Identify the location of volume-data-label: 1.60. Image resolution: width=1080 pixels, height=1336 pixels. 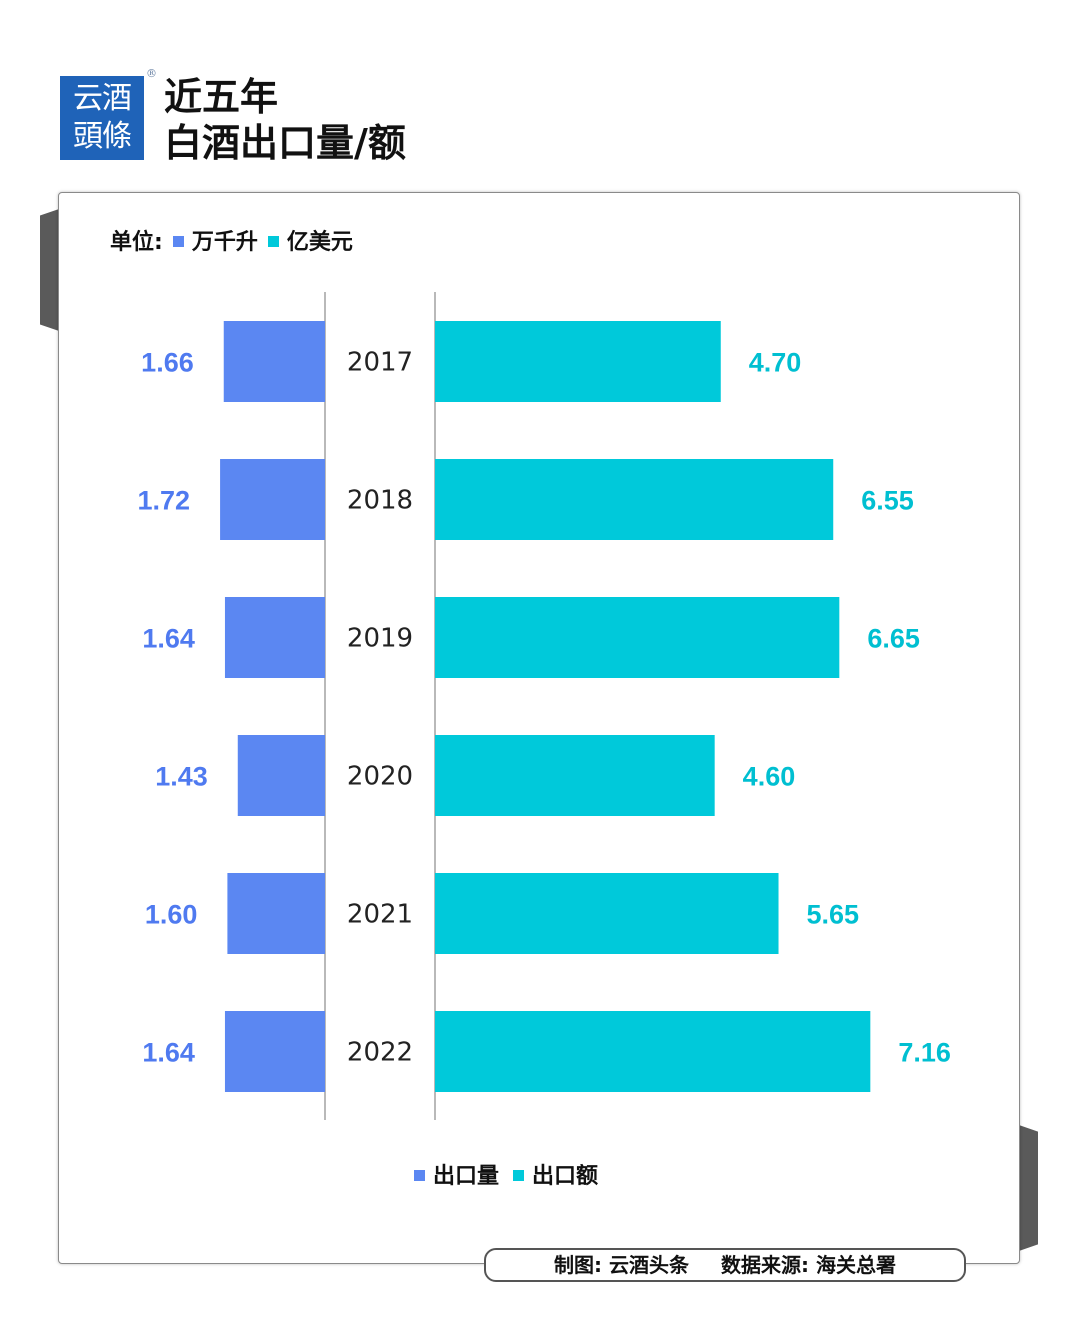
(171, 915).